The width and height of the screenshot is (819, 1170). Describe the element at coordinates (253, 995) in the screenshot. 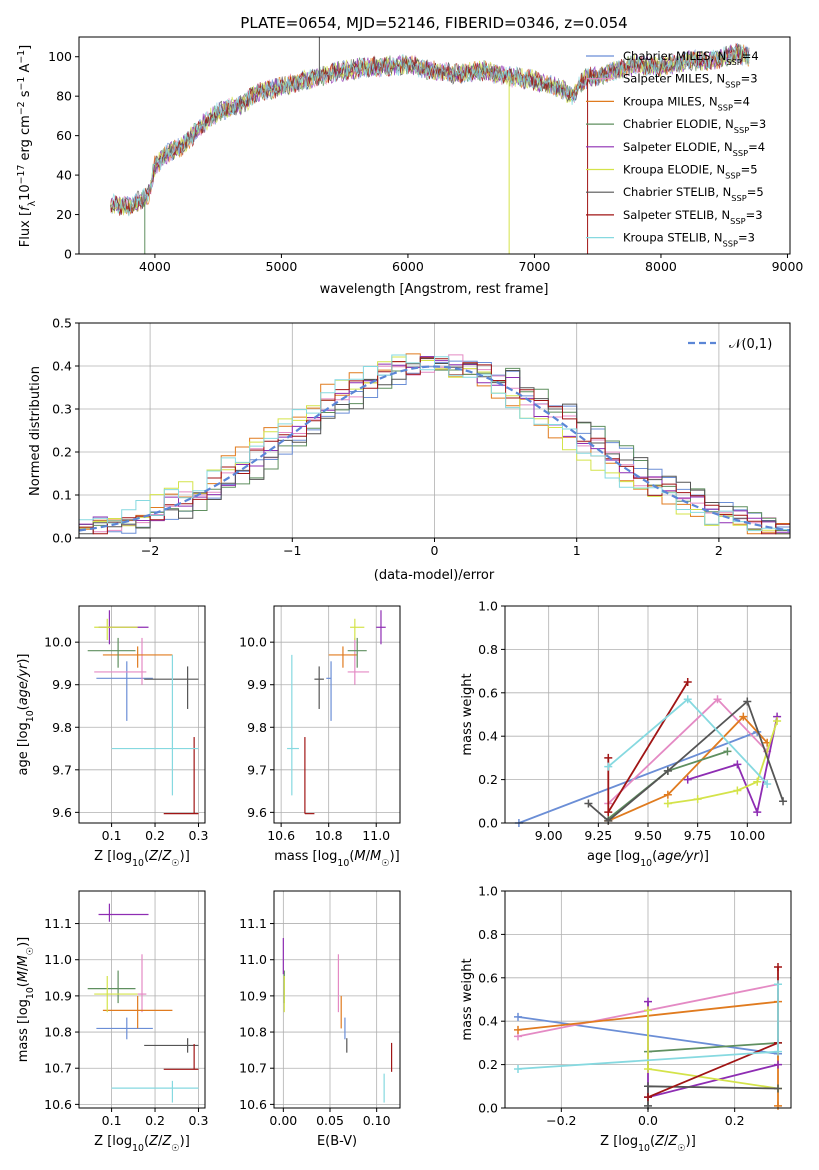

I see `y-tick-label: 10.9` at that location.